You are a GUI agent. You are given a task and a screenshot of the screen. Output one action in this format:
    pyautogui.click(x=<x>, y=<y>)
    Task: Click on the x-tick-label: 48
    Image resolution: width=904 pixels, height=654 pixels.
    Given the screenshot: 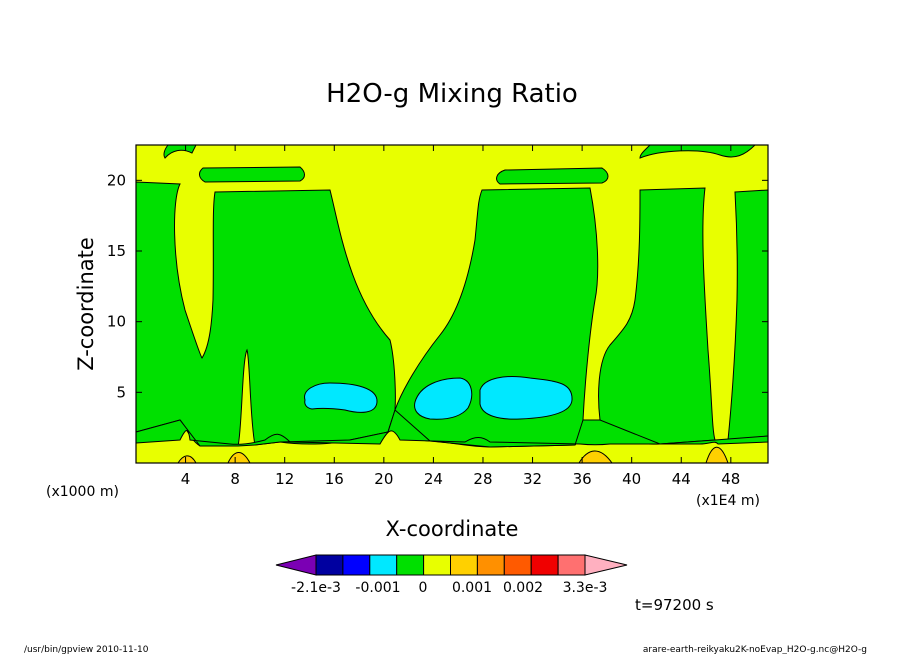 What is the action you would take?
    pyautogui.click(x=730, y=479)
    